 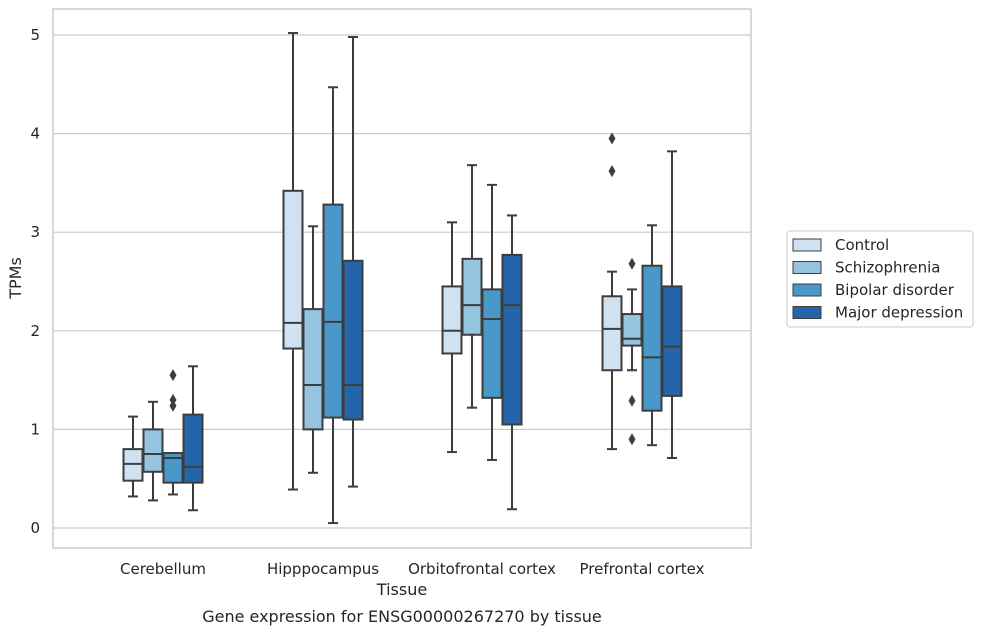 I want to click on y-tick-label: 3, so click(x=35, y=232).